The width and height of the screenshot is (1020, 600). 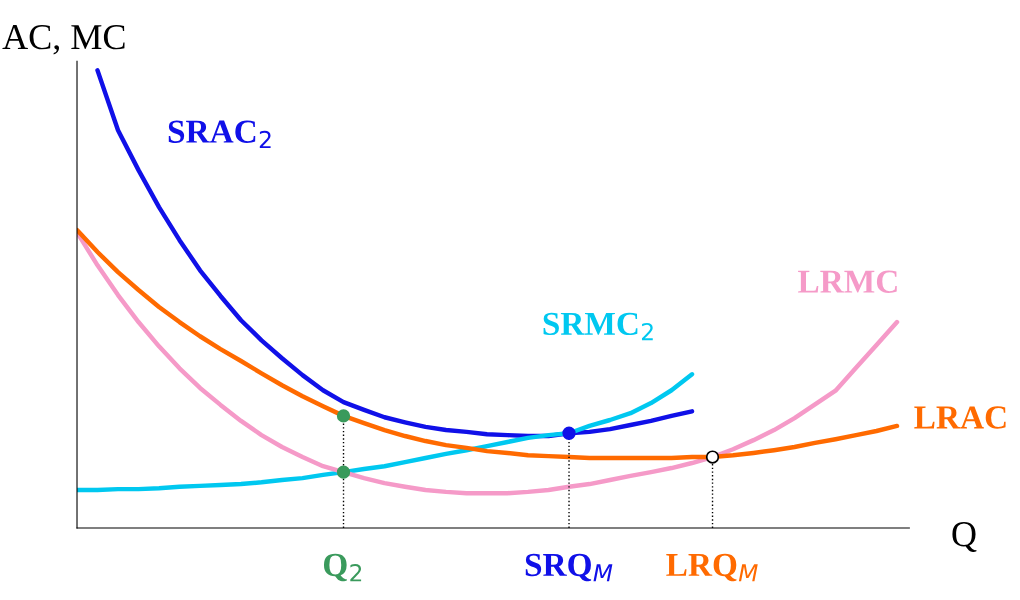 What do you see at coordinates (960, 417) in the screenshot?
I see `series-label: LRAC` at bounding box center [960, 417].